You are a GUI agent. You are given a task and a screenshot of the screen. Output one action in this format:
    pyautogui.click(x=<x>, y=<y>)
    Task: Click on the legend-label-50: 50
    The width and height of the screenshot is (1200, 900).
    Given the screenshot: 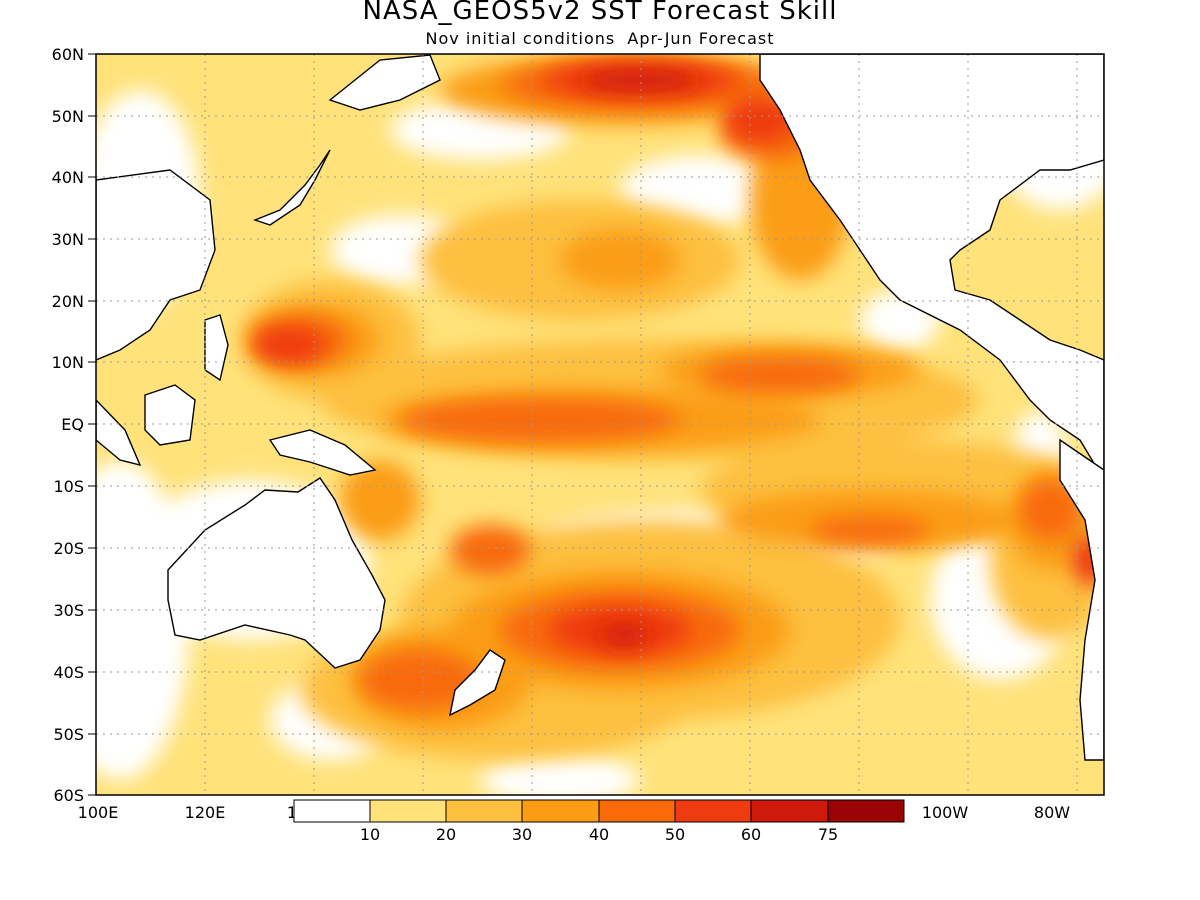 What is the action you would take?
    pyautogui.click(x=675, y=834)
    